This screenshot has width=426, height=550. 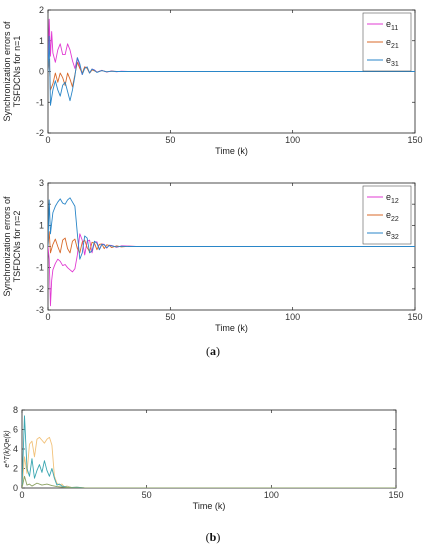 I want to click on y-axis-label: e^T(k)Qe(k), so click(x=7, y=448).